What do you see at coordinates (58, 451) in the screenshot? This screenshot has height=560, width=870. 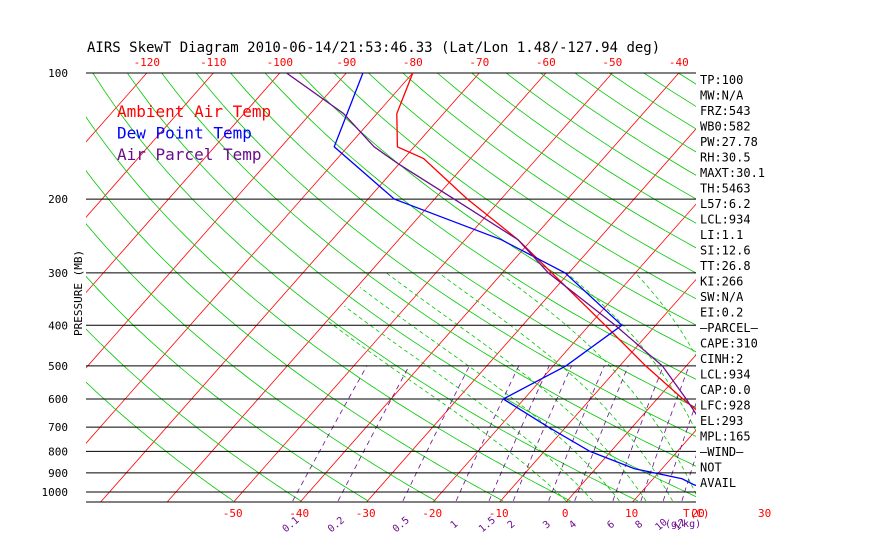 I see `pressure-tick-label: 800` at bounding box center [58, 451].